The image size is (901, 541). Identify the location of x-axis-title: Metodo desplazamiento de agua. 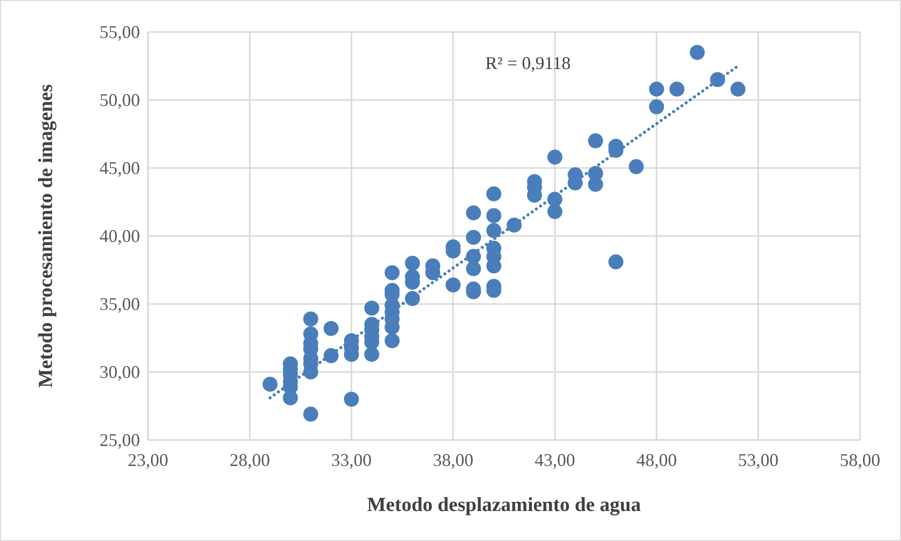
(504, 505).